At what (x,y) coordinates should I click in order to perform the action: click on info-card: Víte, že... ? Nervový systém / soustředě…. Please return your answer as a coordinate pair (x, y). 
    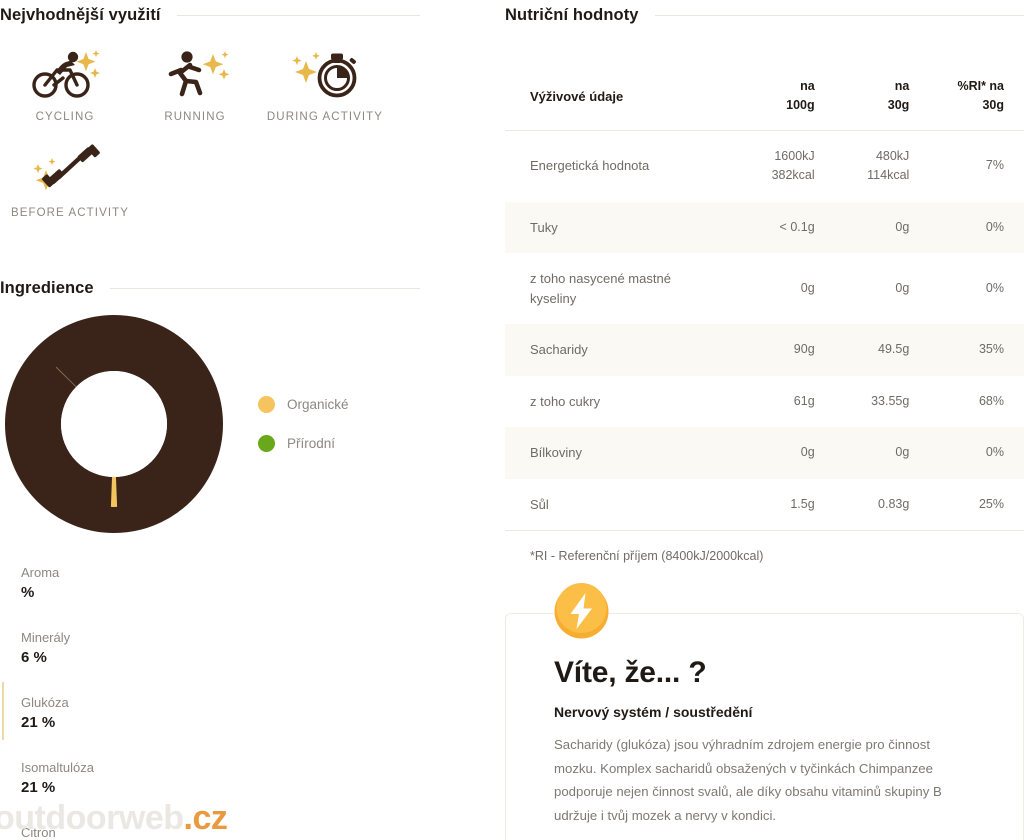
    Looking at the image, I should click on (764, 726).